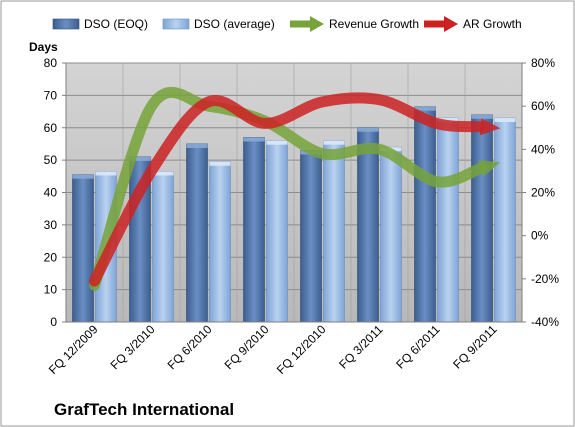 Image resolution: width=575 pixels, height=427 pixels. I want to click on y-tick-label: 60, so click(51, 128).